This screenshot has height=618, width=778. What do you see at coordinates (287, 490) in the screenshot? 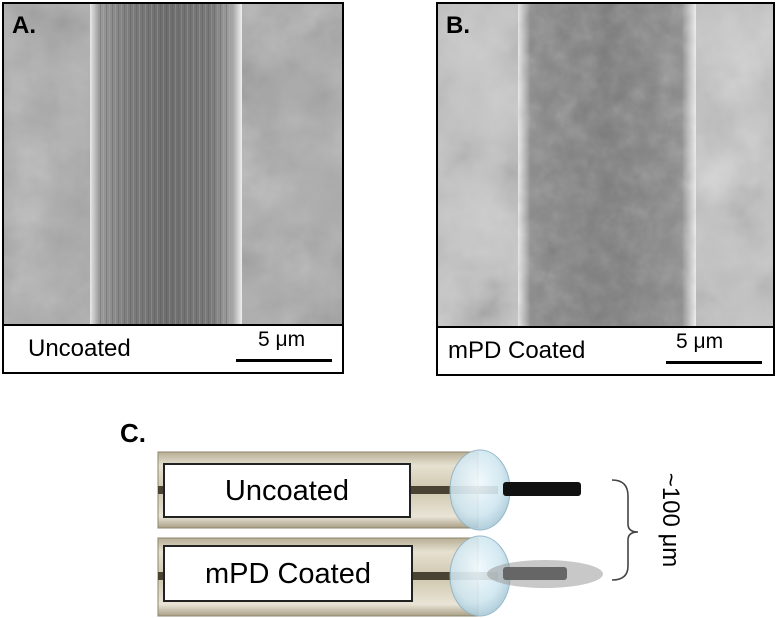
I see `probe-label-uncoated: Uncoated` at bounding box center [287, 490].